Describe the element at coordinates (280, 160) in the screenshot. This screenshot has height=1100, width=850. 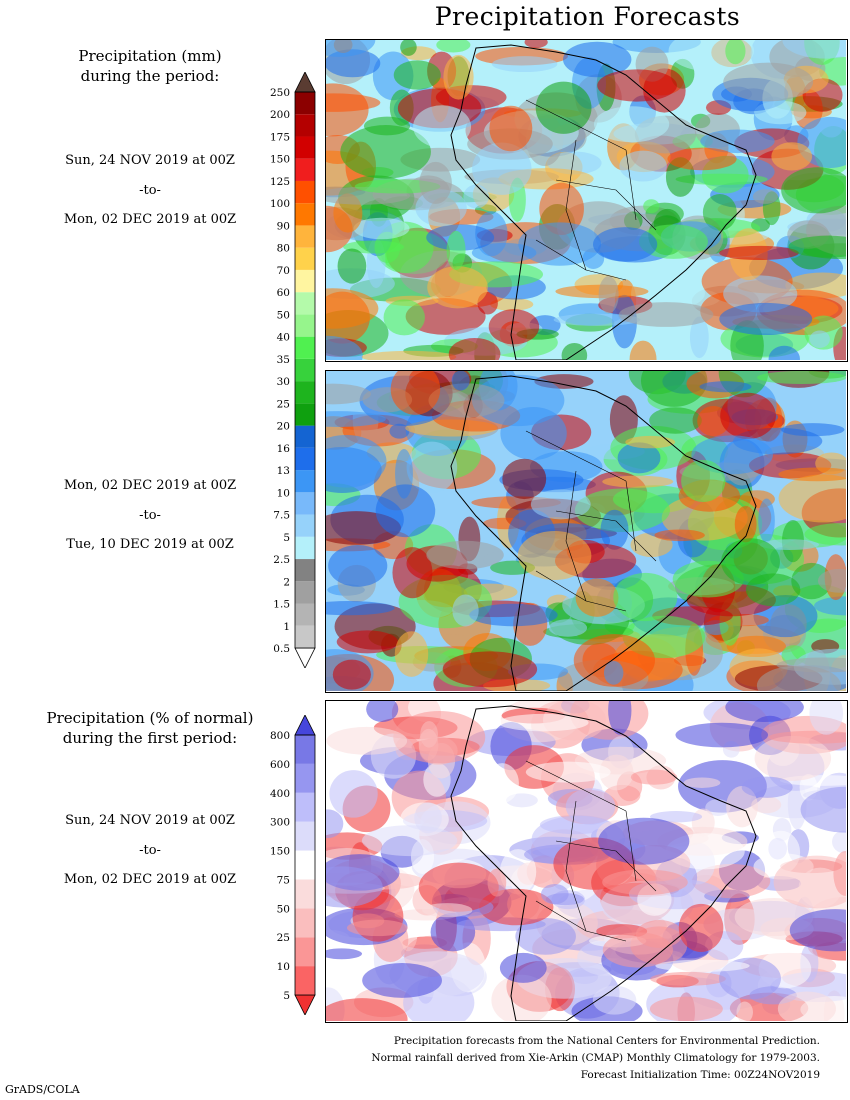
I see `colorbar-tick-label: 150` at that location.